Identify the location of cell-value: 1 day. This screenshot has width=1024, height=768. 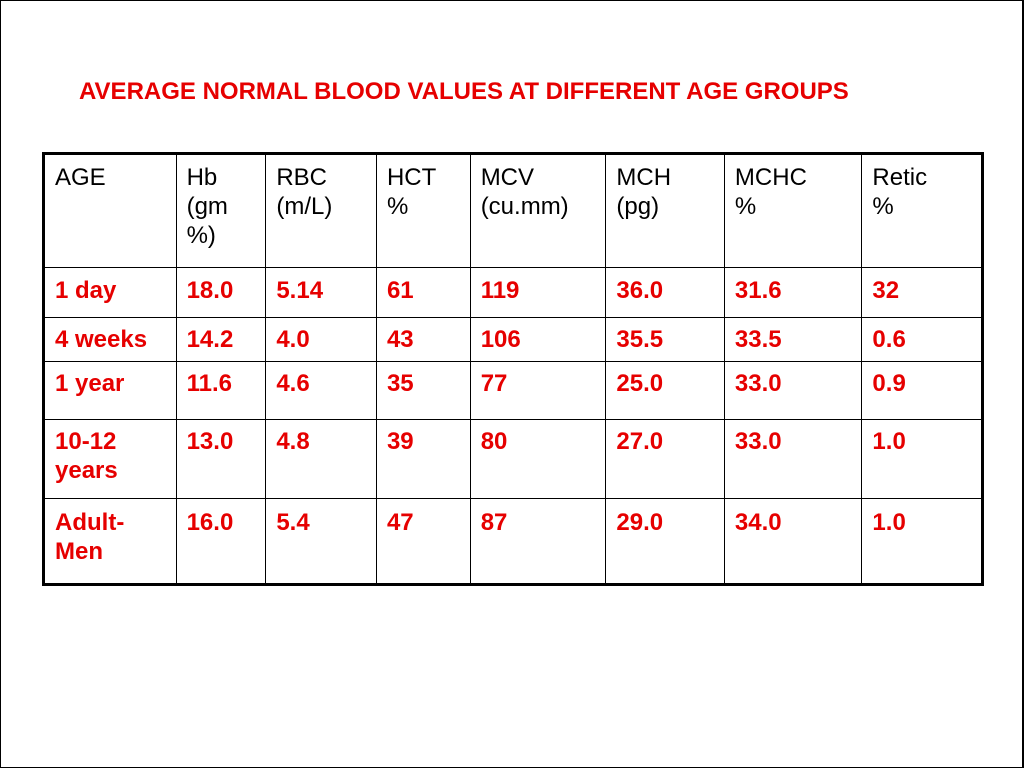
(86, 290).